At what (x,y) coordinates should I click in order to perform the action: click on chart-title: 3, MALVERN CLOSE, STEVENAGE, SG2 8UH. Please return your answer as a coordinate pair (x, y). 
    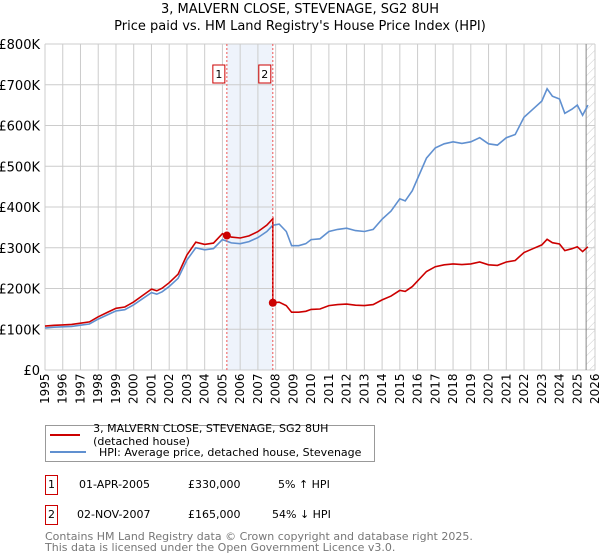
    Looking at the image, I should click on (300, 9).